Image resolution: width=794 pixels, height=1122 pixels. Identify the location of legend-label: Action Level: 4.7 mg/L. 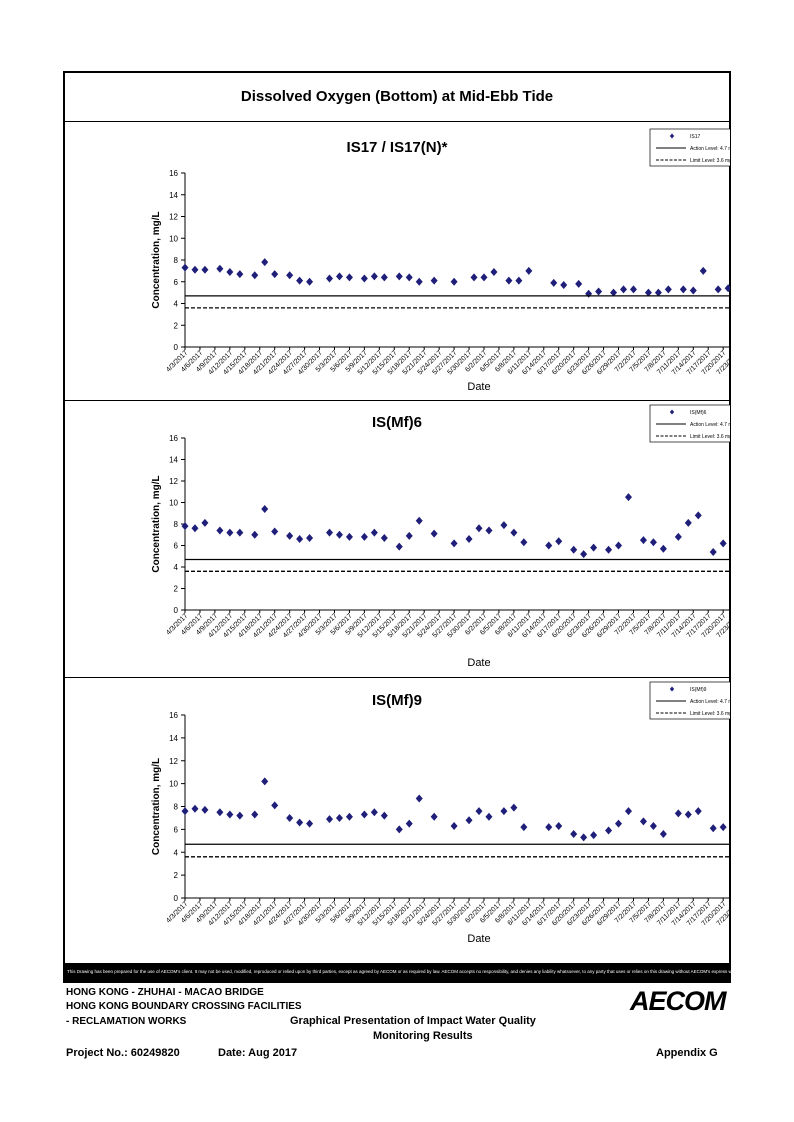
(710, 425).